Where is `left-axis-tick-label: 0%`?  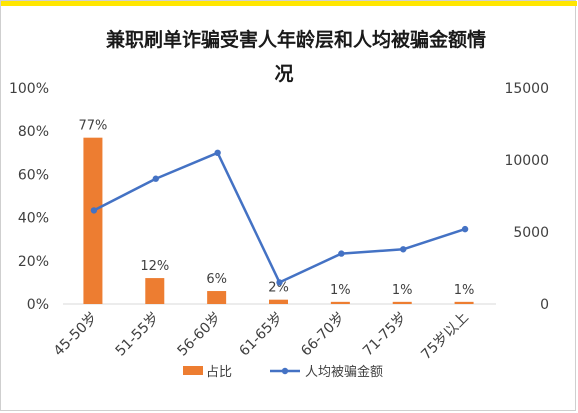
left-axis-tick-label: 0% is located at coordinates (38, 305).